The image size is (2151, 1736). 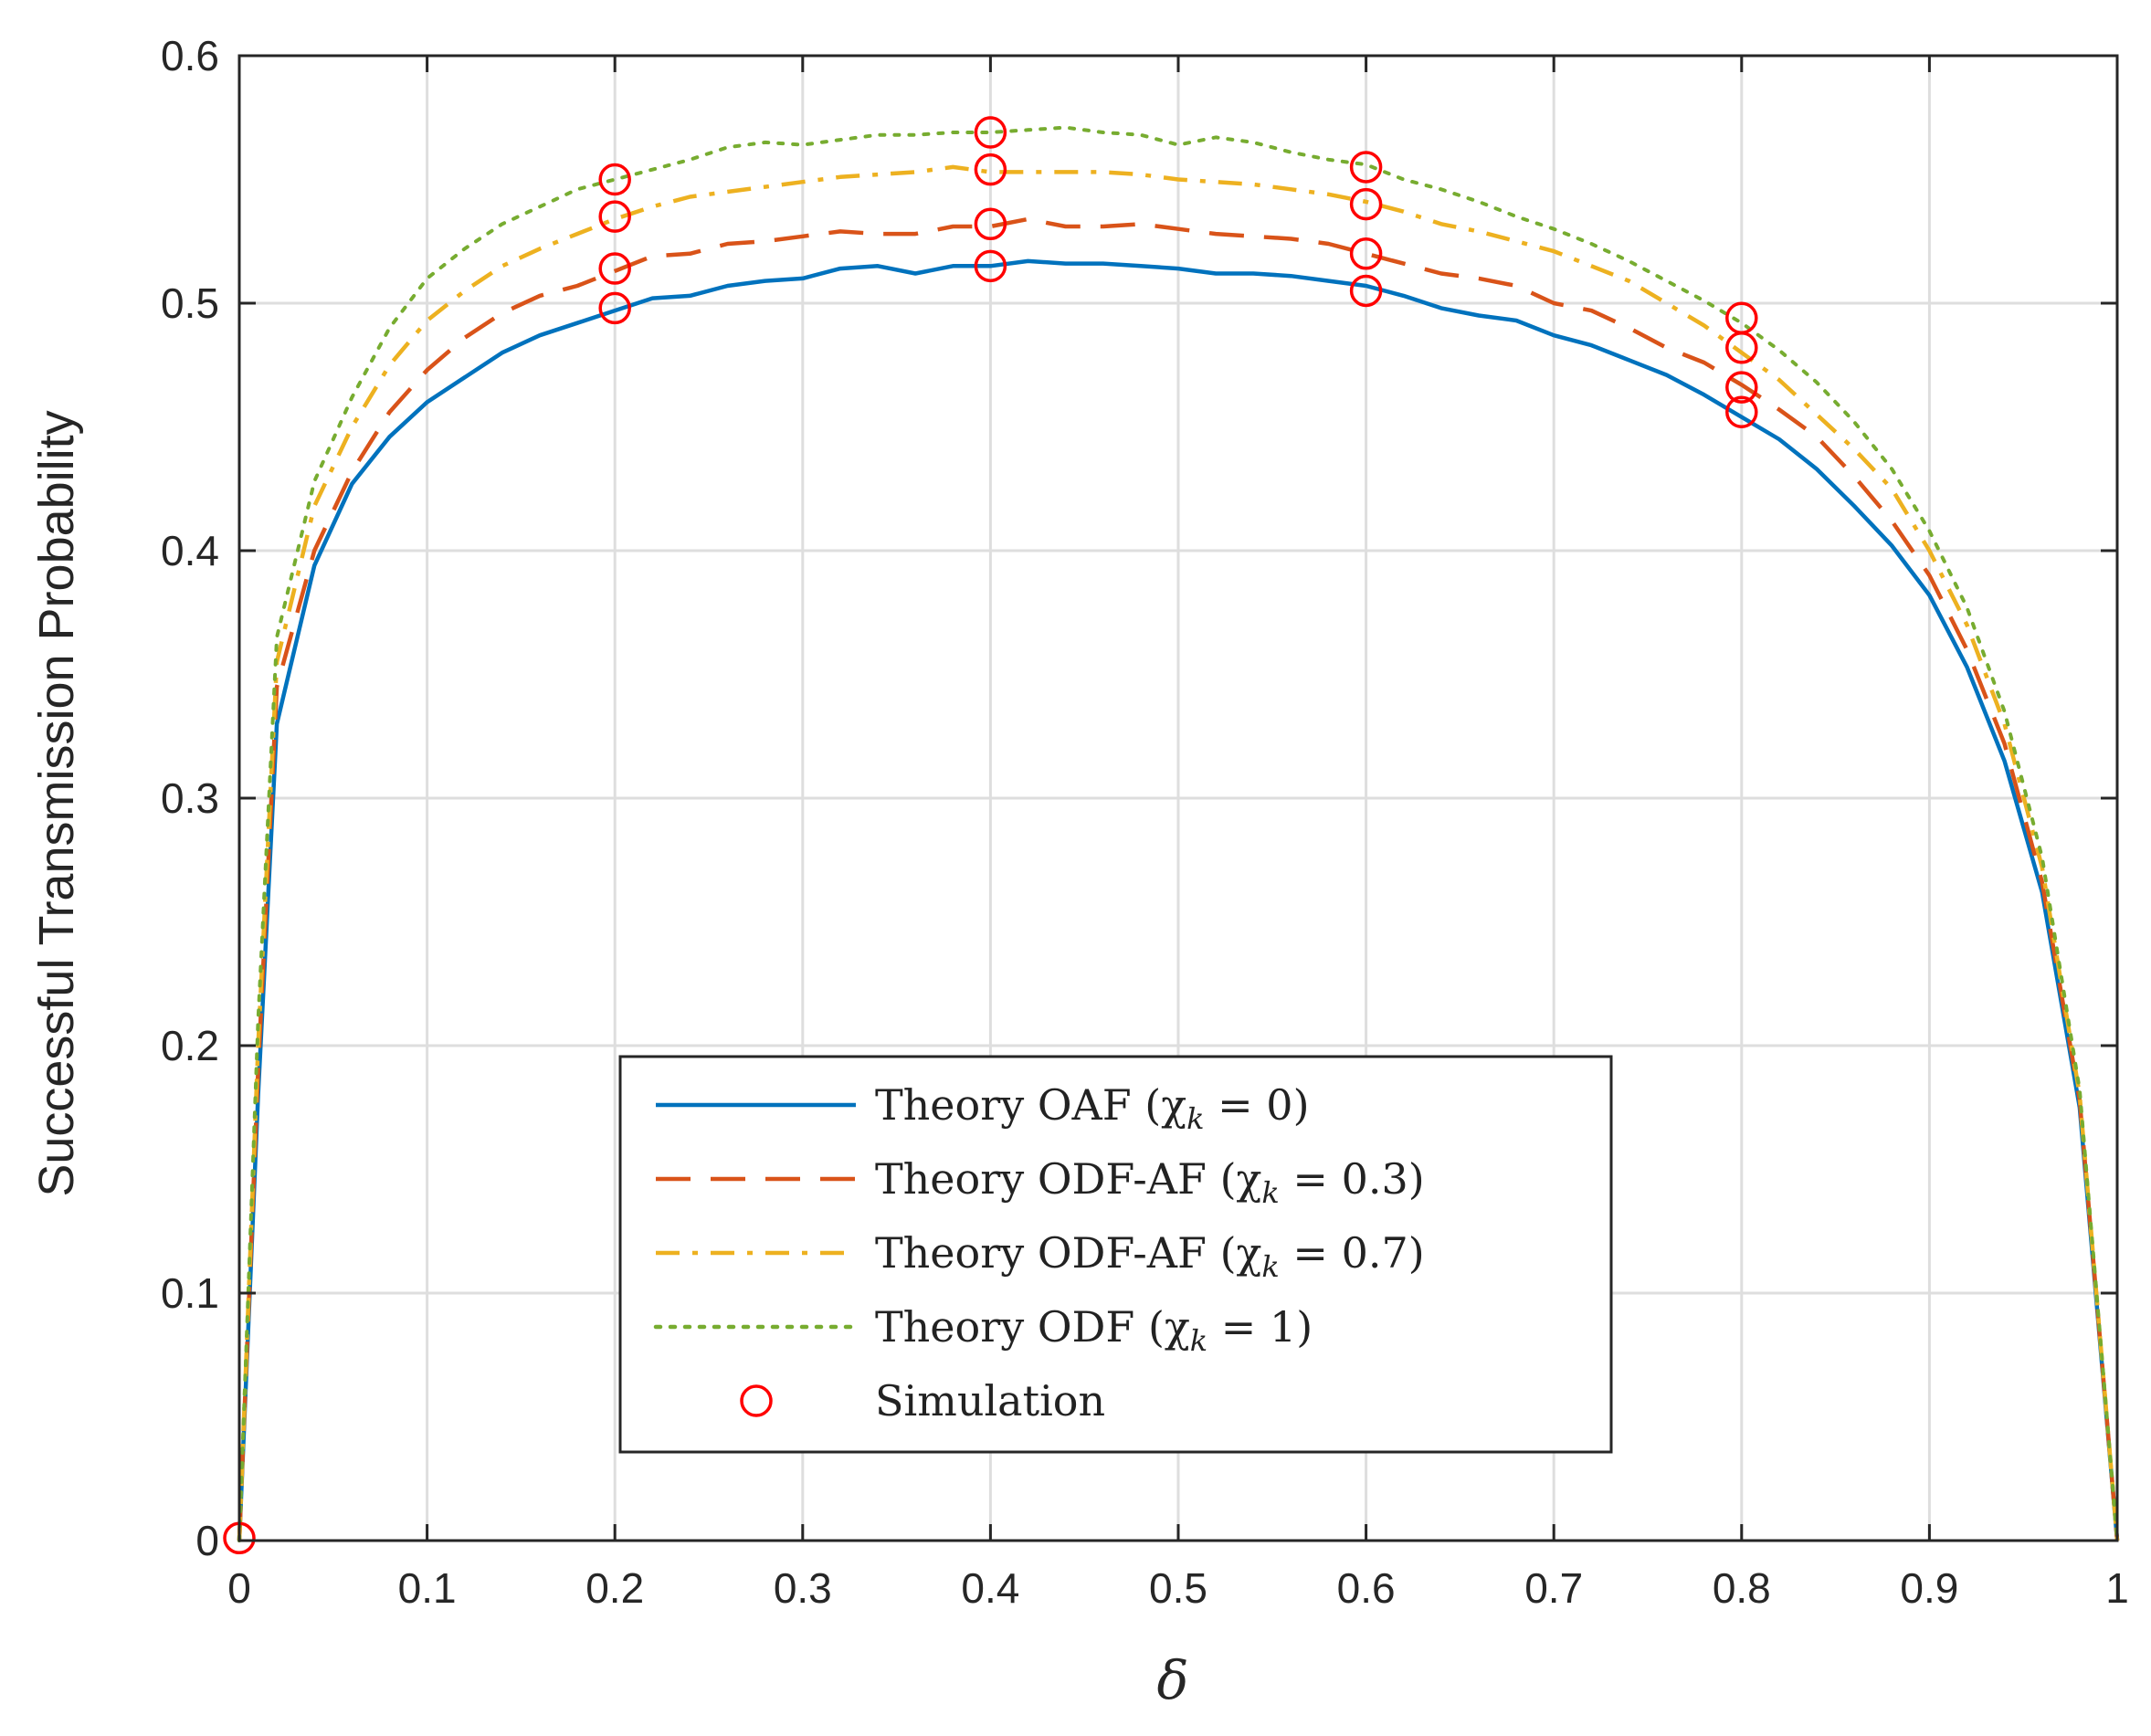 What do you see at coordinates (1178, 1588) in the screenshot?
I see `x-tick-label: 0.5` at bounding box center [1178, 1588].